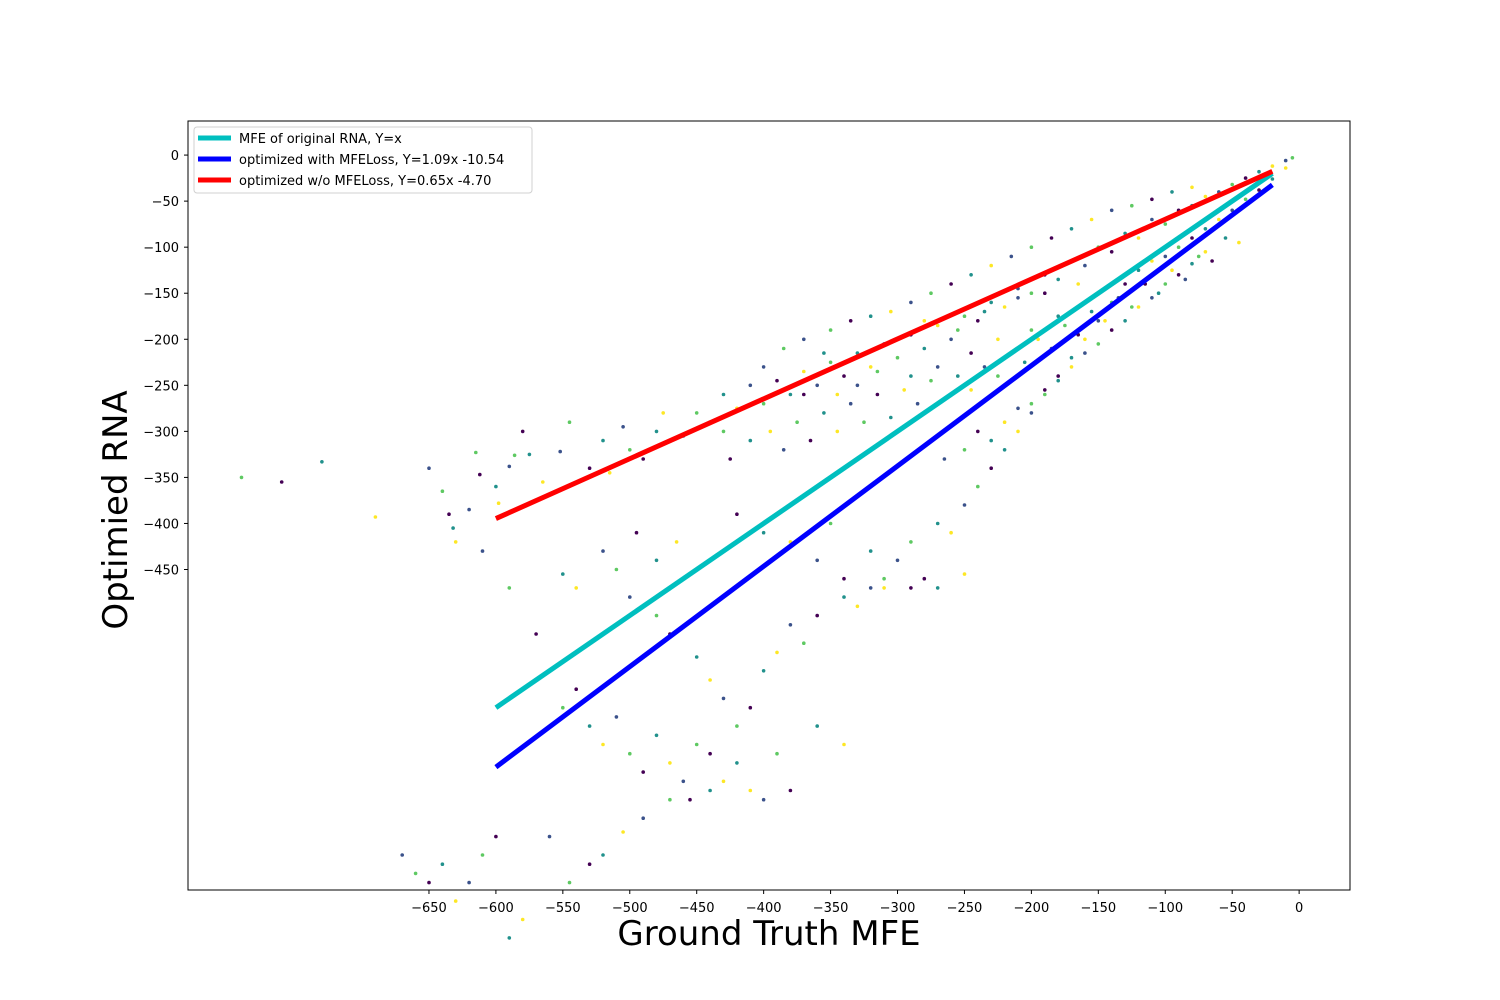 Image resolution: width=1500 pixels, height=1000 pixels. Describe the element at coordinates (1165, 908) in the screenshot. I see `x-tick-label: −100` at that location.